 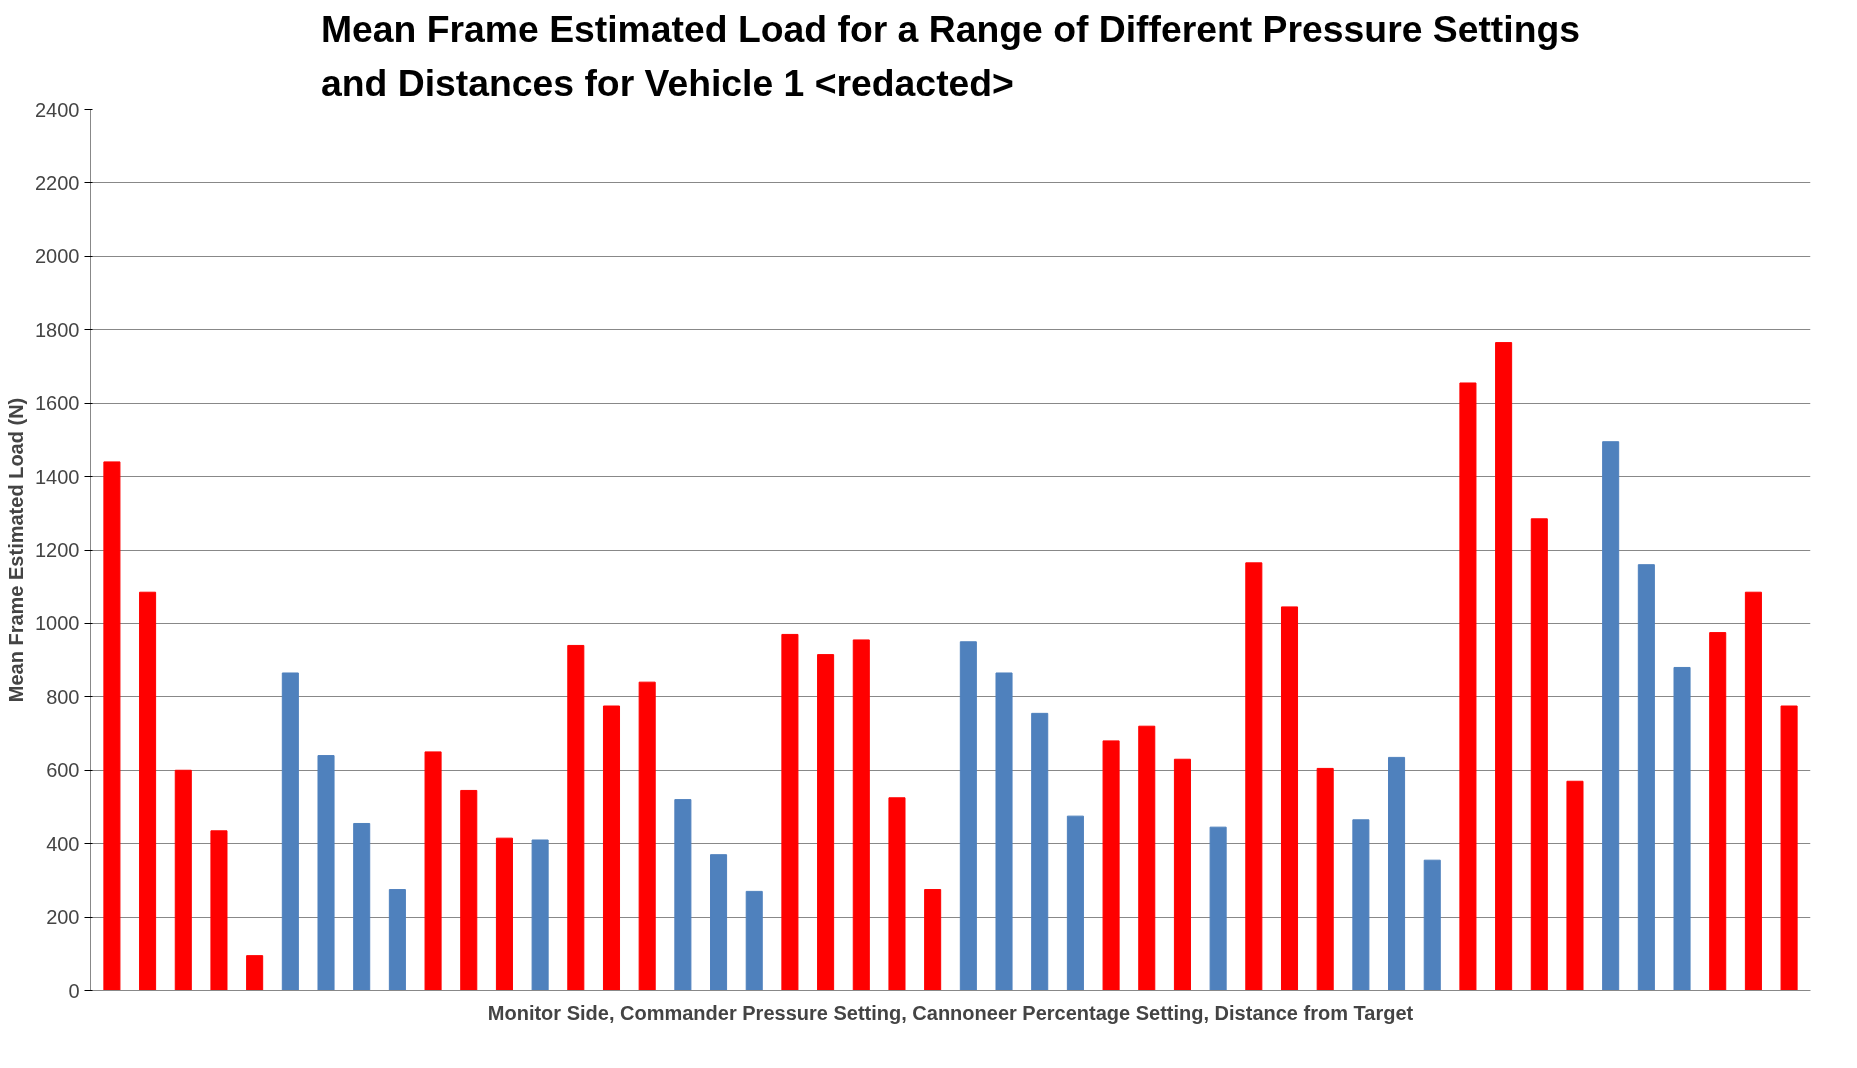 I want to click on y-tick-label: 200, so click(x=63, y=917).